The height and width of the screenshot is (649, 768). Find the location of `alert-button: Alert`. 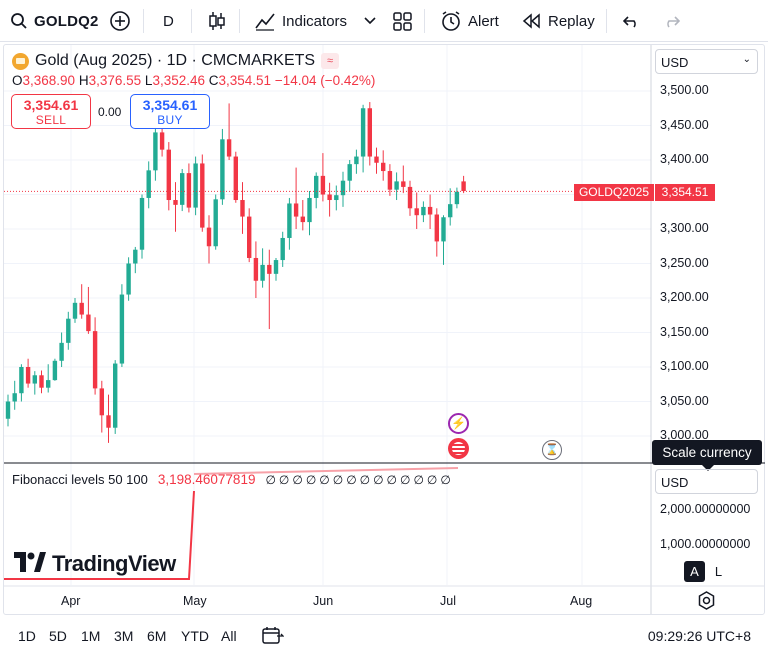

alert-button: Alert is located at coordinates (469, 21).